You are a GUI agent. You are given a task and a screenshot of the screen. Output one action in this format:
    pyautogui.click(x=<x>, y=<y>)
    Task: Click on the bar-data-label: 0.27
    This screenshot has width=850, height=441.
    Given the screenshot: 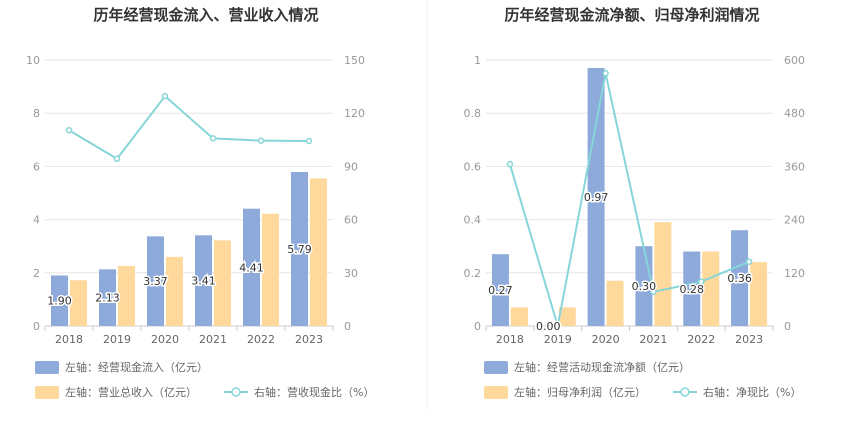 What is the action you would take?
    pyautogui.click(x=500, y=290)
    